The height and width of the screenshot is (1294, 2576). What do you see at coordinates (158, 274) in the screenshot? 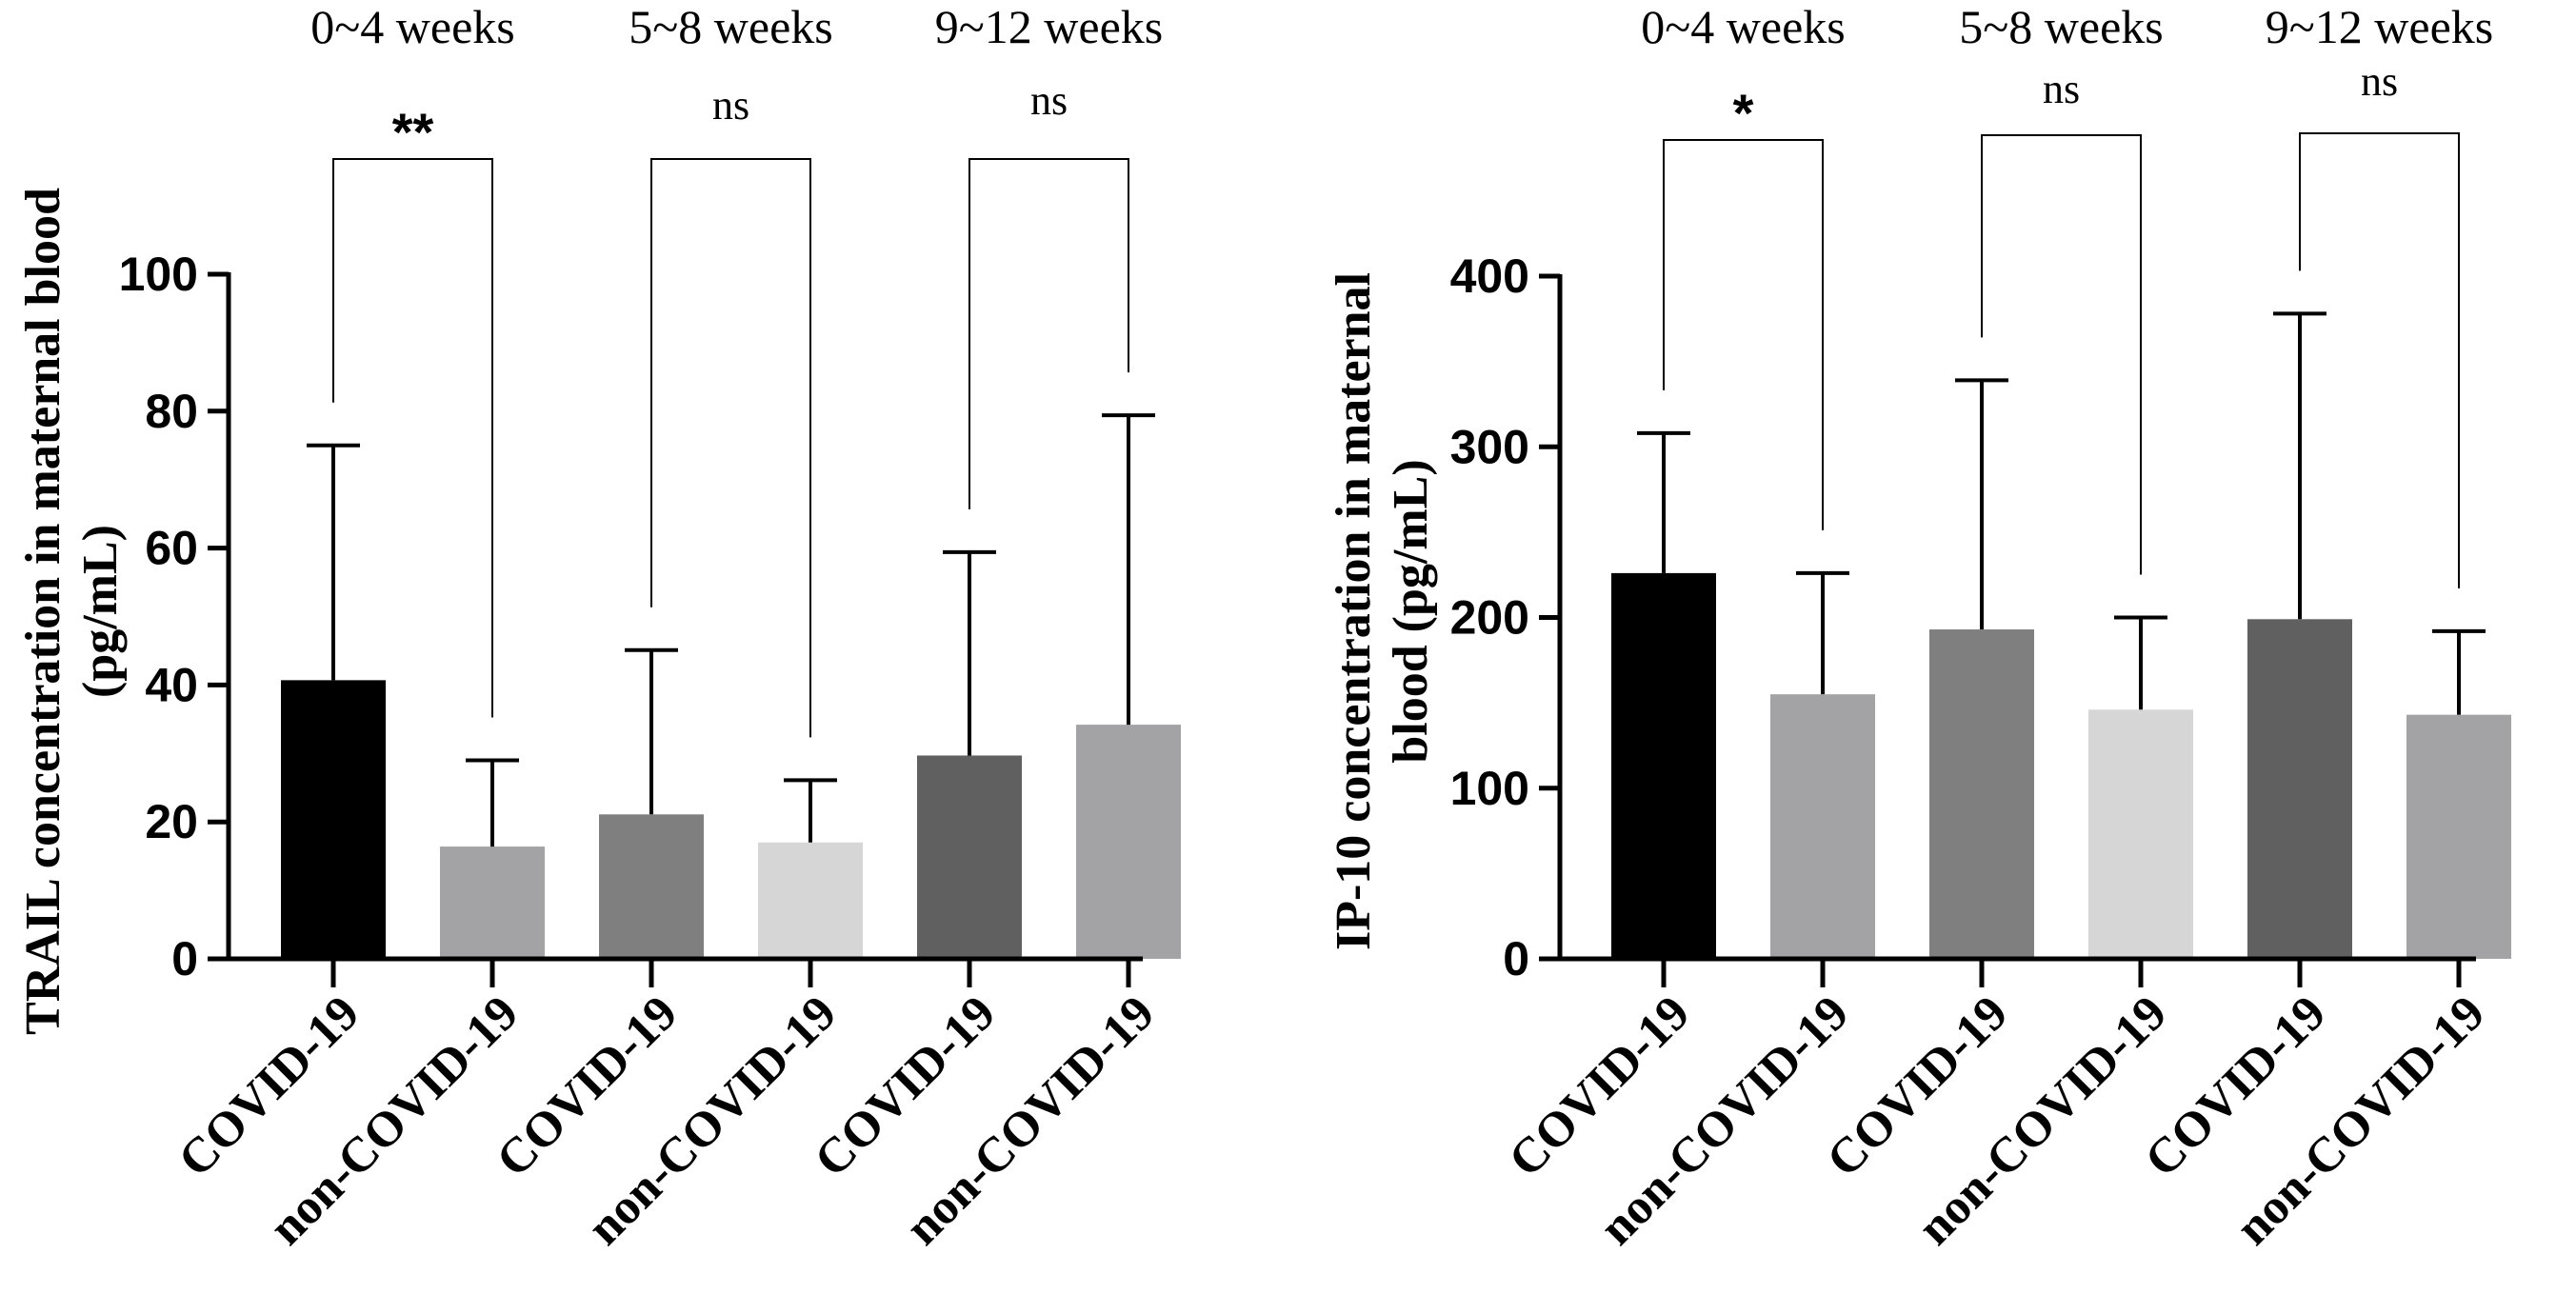
I see `y-tick-label-5: 100` at bounding box center [158, 274].